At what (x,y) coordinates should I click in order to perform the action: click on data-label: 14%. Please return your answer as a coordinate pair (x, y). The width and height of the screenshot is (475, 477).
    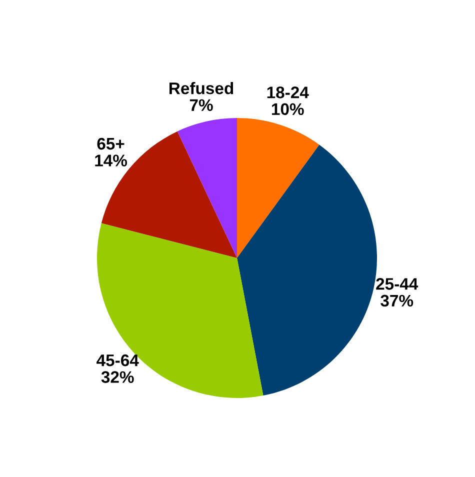
    Looking at the image, I should click on (111, 160).